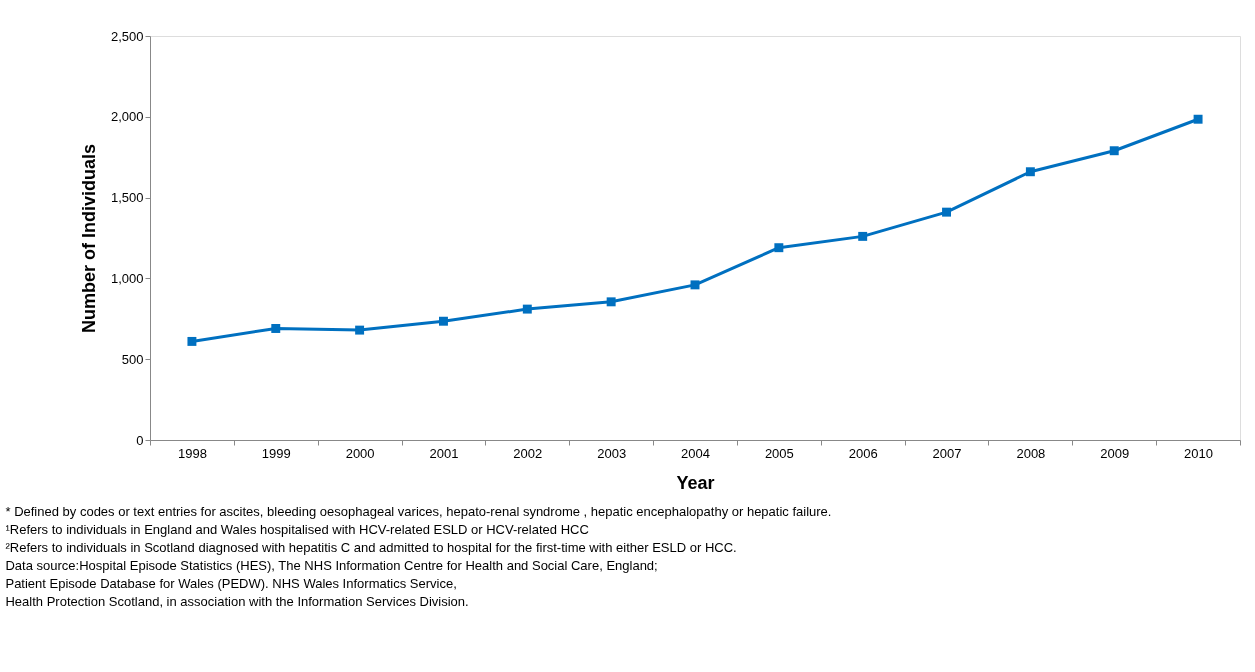  Describe the element at coordinates (612, 453) in the screenshot. I see `x-tick-label: 2003` at that location.